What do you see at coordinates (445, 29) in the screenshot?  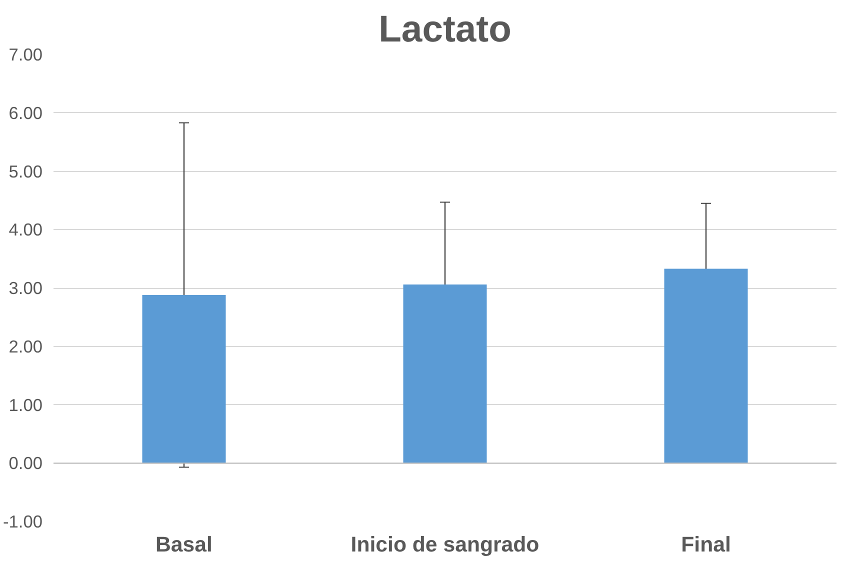 I see `chart-title: Lactato` at bounding box center [445, 29].